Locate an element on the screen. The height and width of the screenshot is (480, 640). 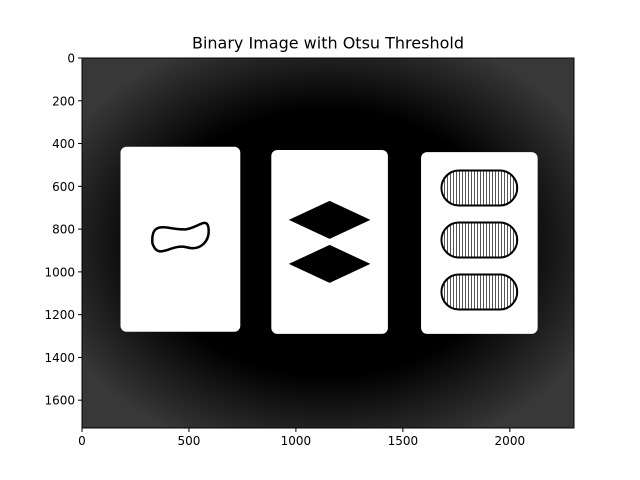
y-tick-label: 1400 is located at coordinates (59, 358).